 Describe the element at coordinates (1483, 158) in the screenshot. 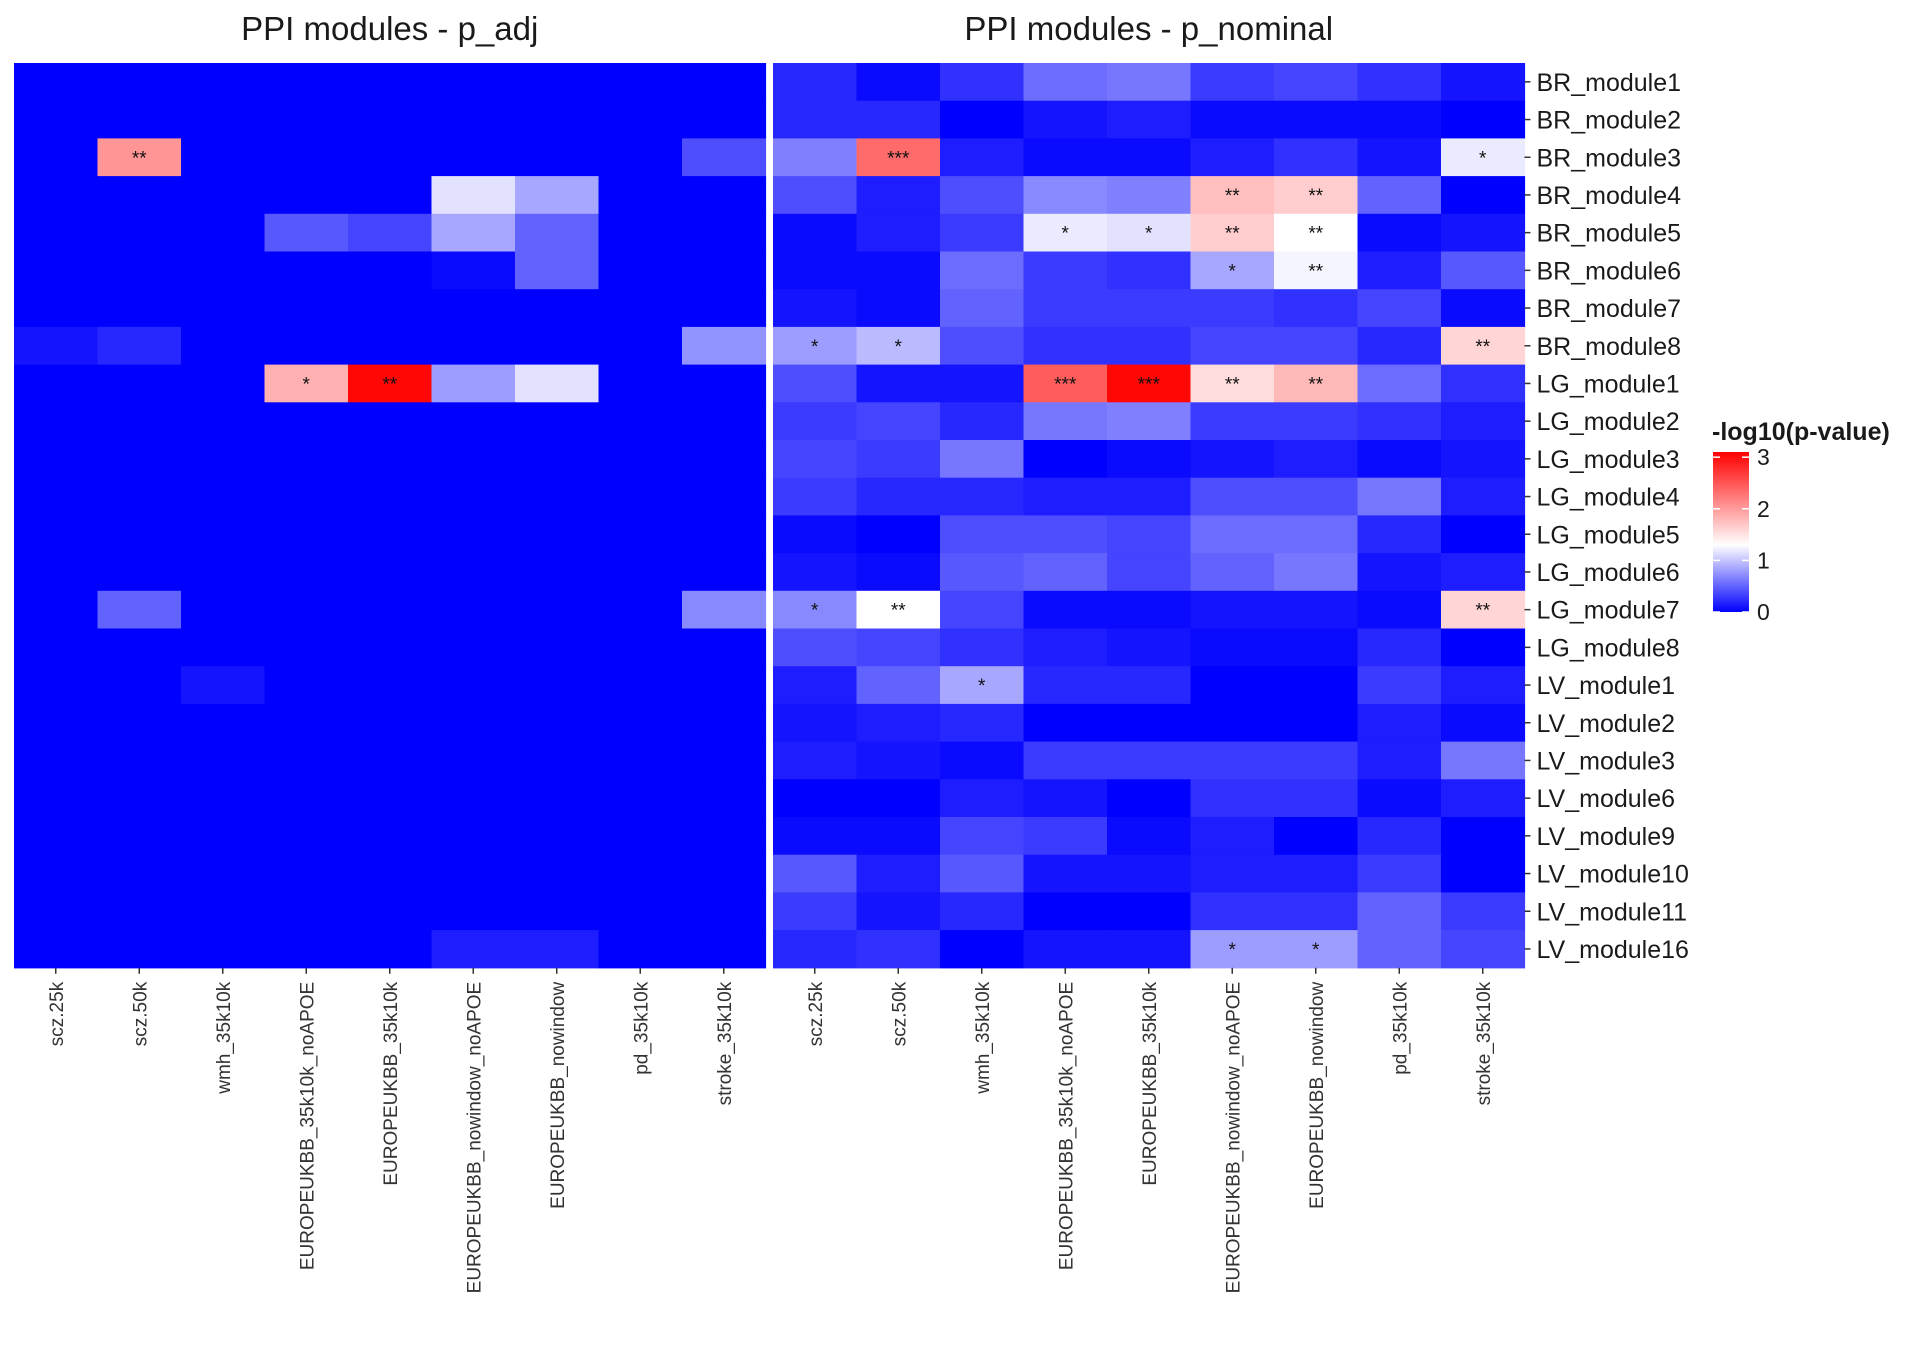

I see `significance-marker: *` at that location.